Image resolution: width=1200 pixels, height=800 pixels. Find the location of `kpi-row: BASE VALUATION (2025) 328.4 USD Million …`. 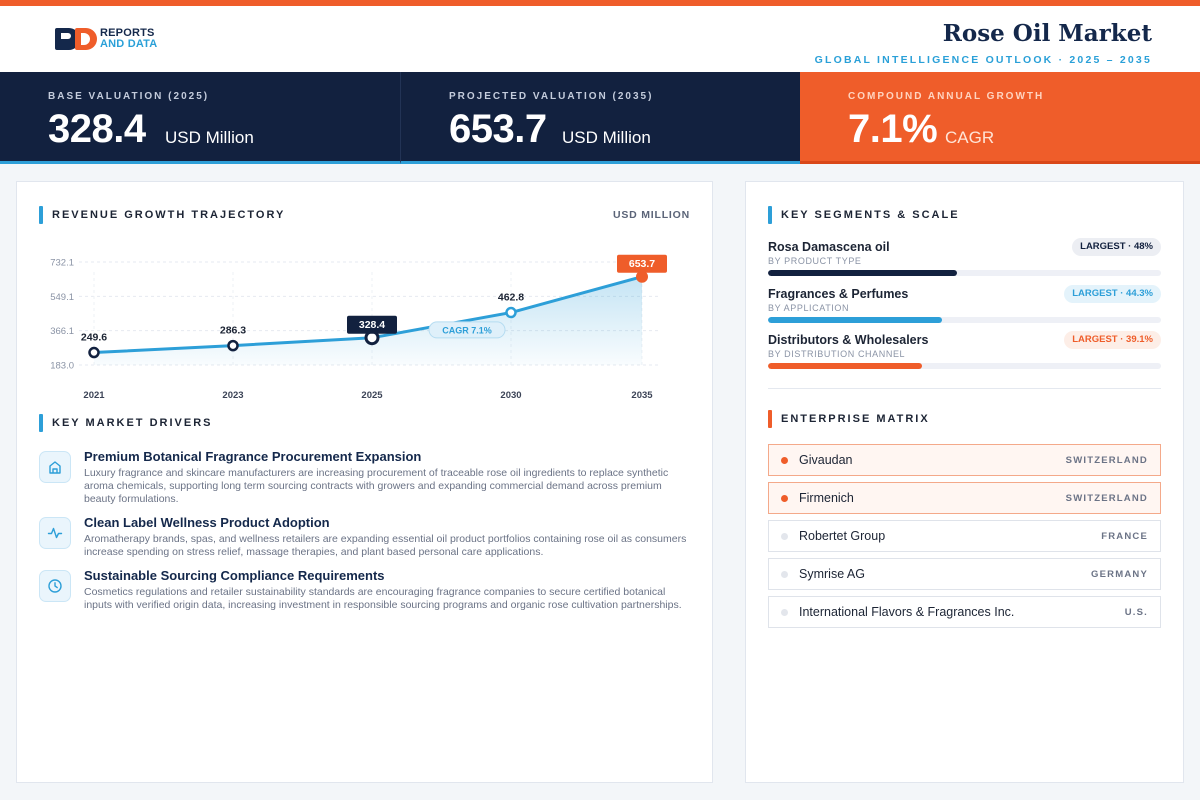

kpi-row: BASE VALUATION (2025) 328.4 USD Million … is located at coordinates (600, 118).